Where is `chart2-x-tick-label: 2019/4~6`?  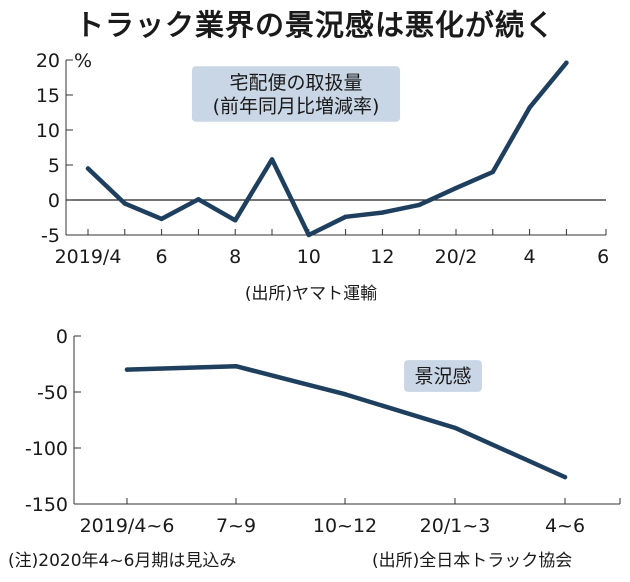 chart2-x-tick-label: 2019/4~6 is located at coordinates (127, 526).